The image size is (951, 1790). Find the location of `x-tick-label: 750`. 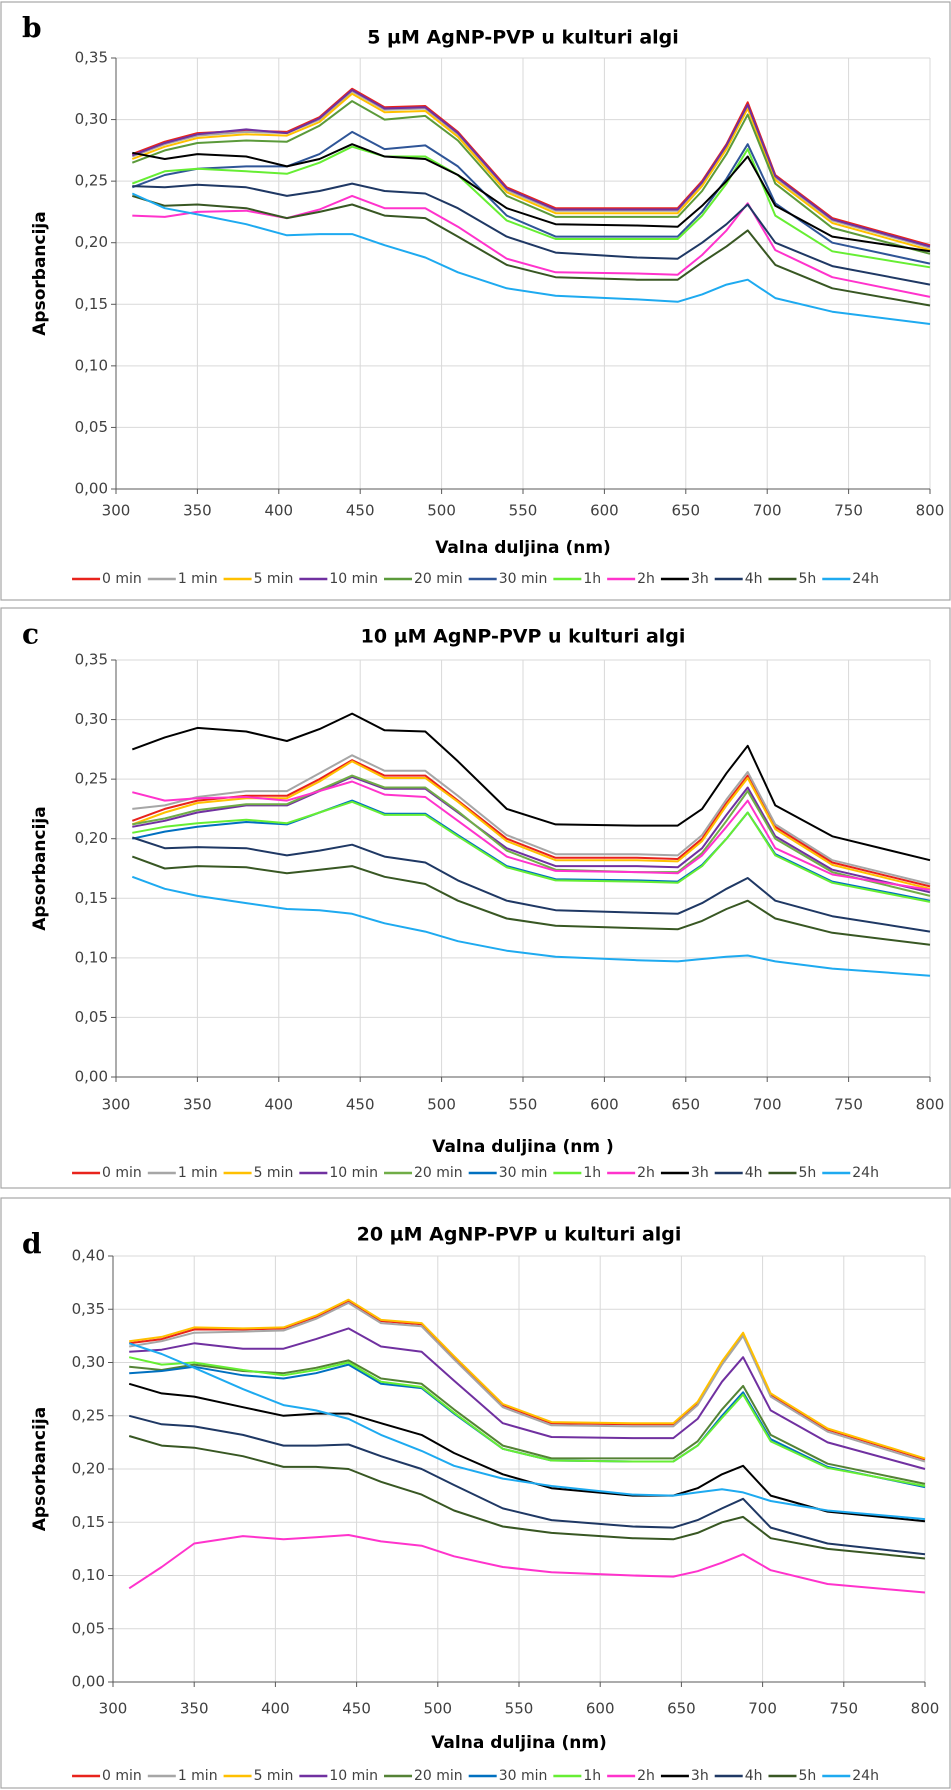

x-tick-label: 750 is located at coordinates (848, 511).